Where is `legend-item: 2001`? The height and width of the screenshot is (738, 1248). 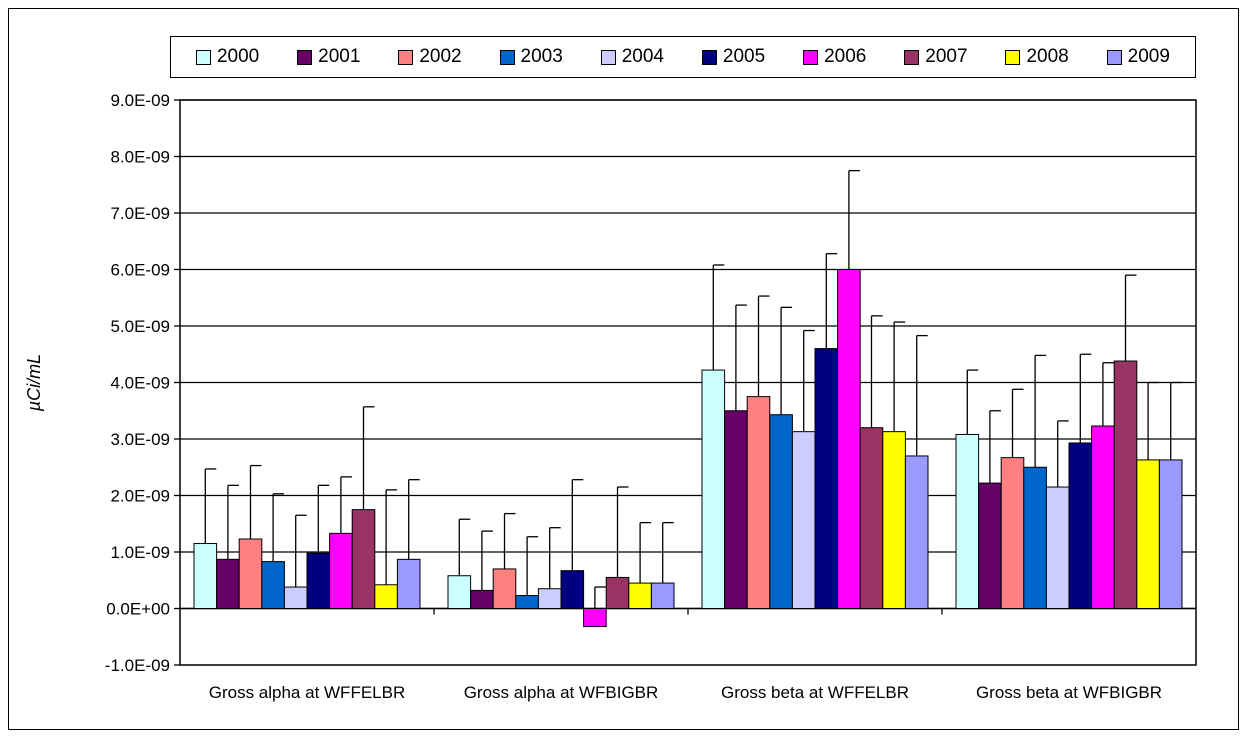 legend-item: 2001 is located at coordinates (328, 57).